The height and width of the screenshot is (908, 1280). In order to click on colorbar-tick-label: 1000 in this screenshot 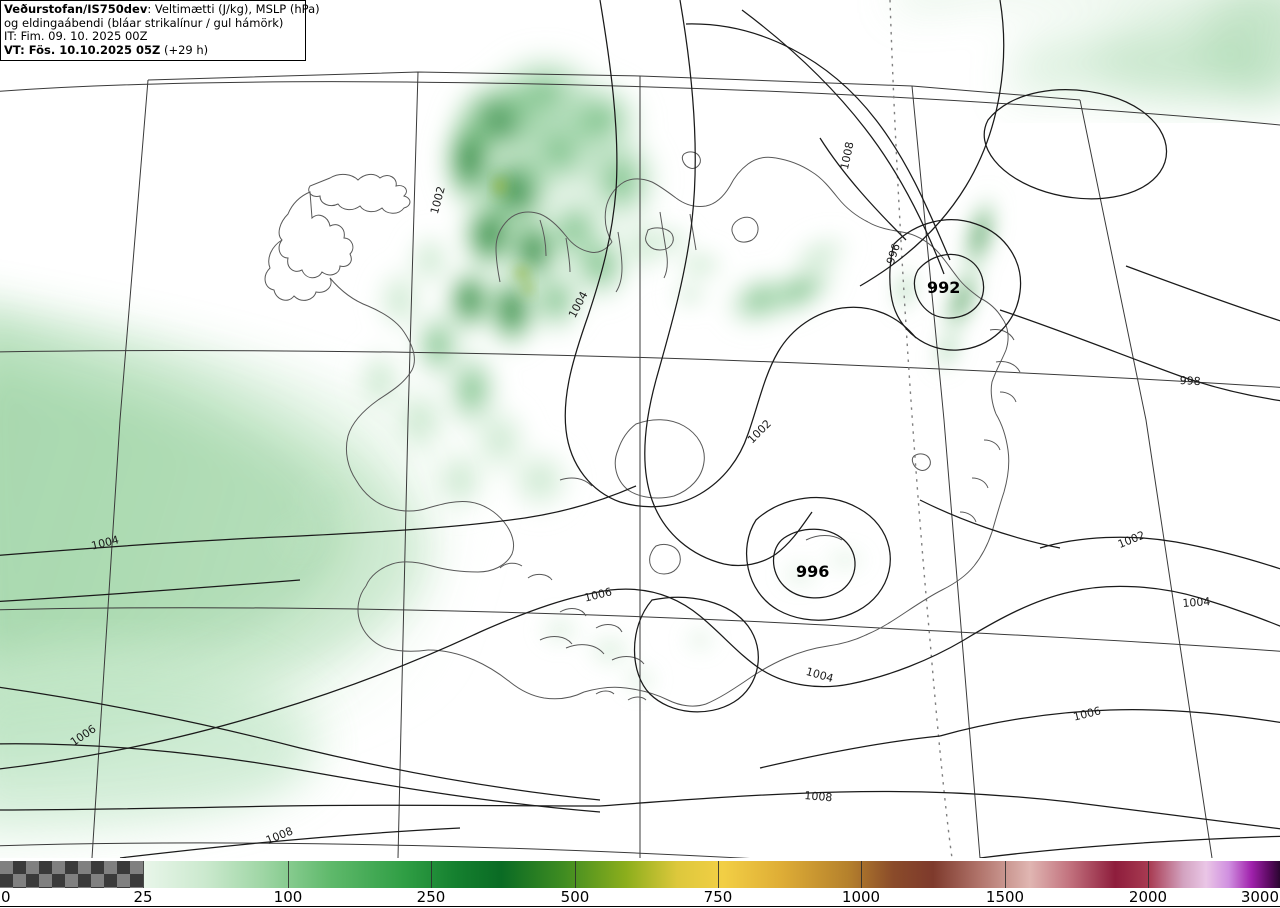, I will do `click(861, 897)`.